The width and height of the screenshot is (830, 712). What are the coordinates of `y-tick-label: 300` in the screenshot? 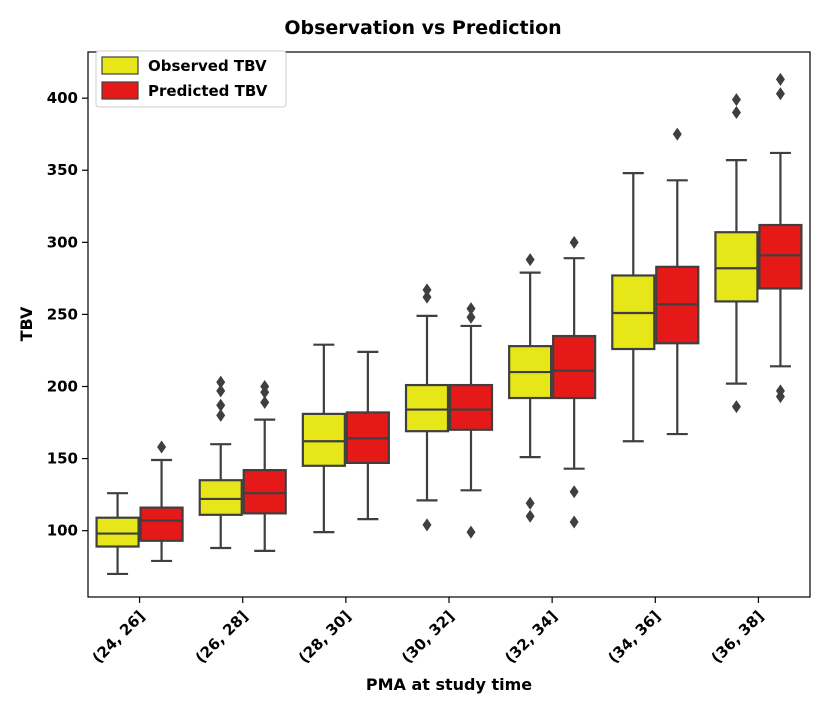 It's located at (62, 242).